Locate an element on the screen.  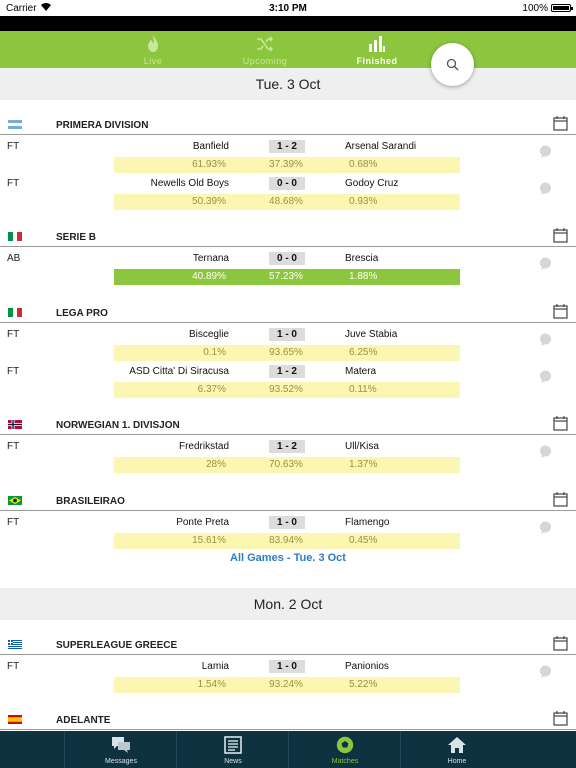
league-name: ADELANTE is located at coordinates (83, 720).